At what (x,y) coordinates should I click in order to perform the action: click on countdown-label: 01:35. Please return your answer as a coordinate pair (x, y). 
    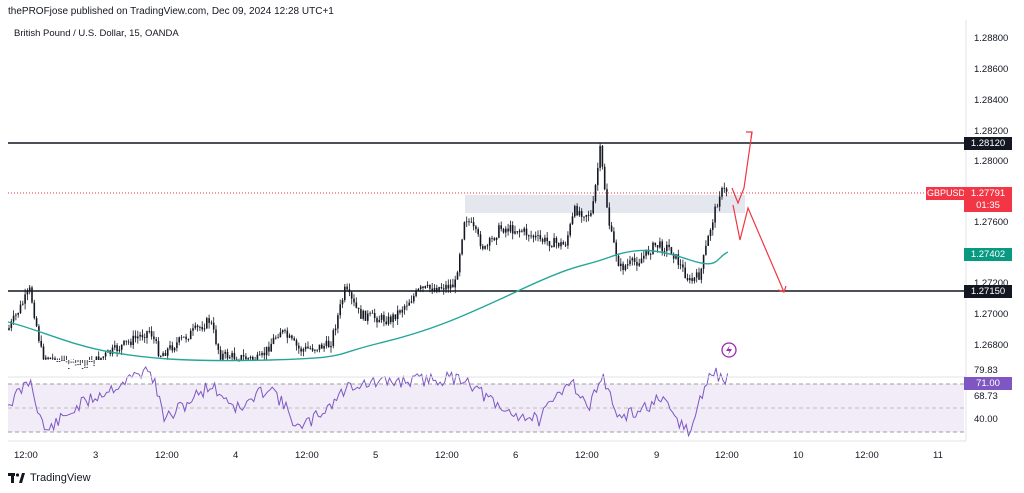
    Looking at the image, I should click on (988, 205).